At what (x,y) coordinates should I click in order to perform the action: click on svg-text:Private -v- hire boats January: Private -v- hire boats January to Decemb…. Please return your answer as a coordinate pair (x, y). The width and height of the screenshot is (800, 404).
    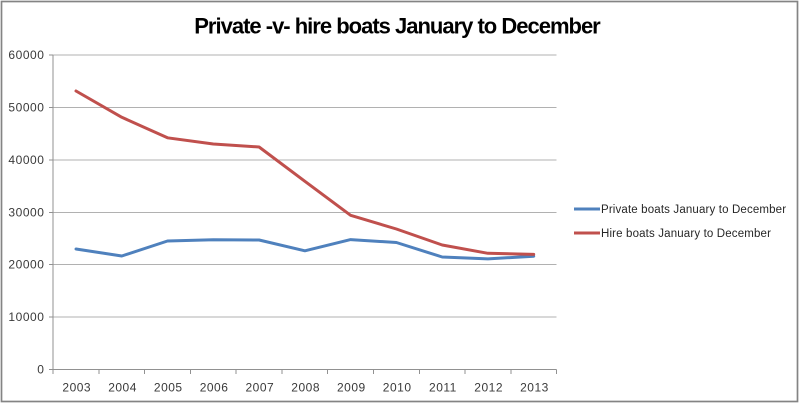
    Looking at the image, I should click on (397, 26).